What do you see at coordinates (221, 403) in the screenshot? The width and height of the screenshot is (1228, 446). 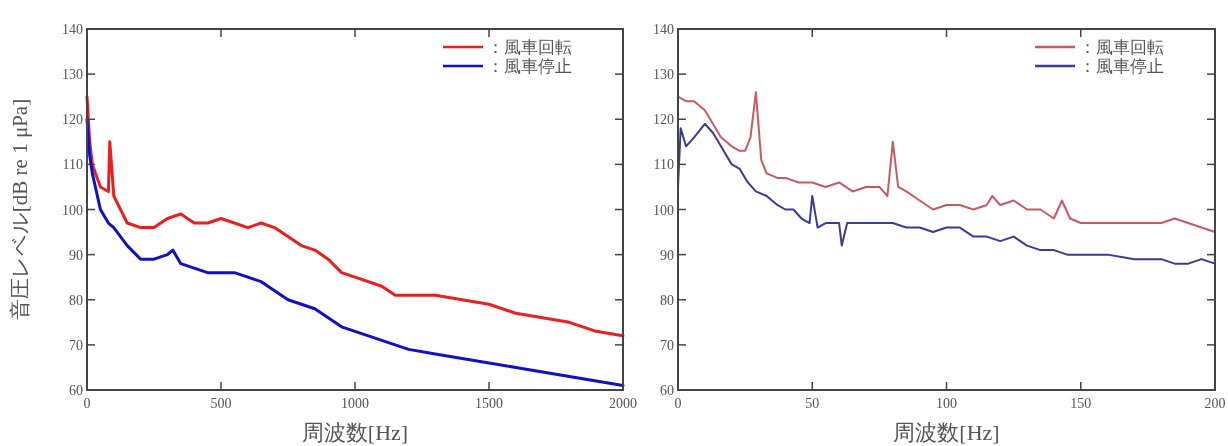 I see `x-tick-label: 500` at bounding box center [221, 403].